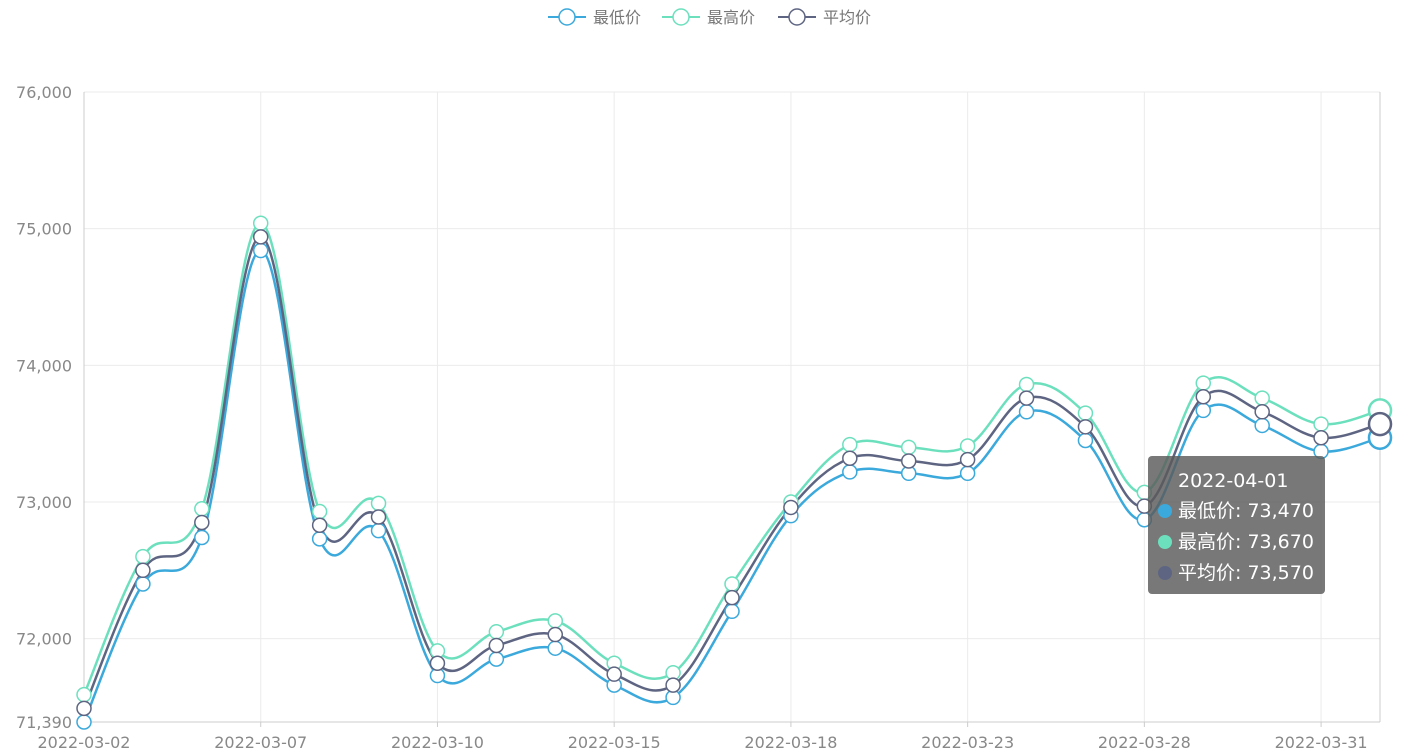 The width and height of the screenshot is (1402, 748). I want to click on legend-item-low: 最低价, so click(594, 17).